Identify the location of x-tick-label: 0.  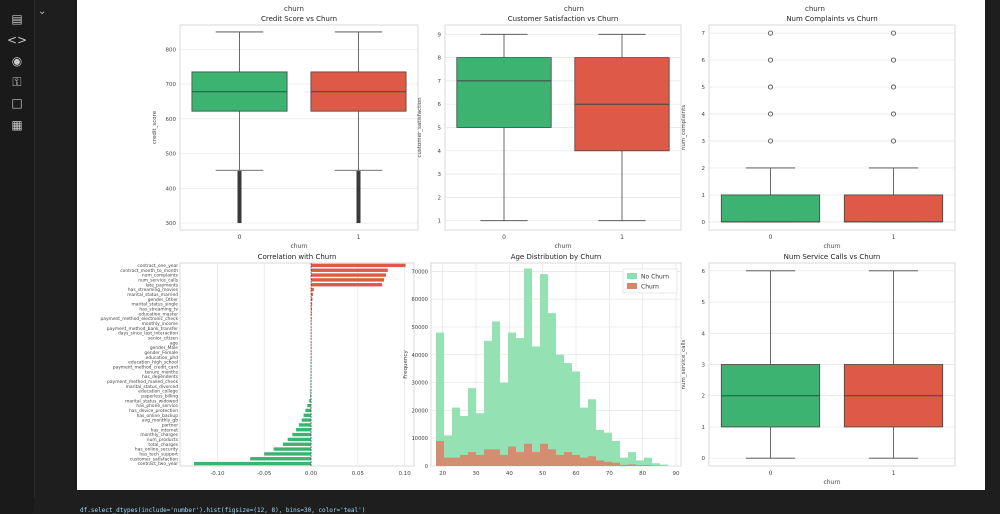
(771, 473).